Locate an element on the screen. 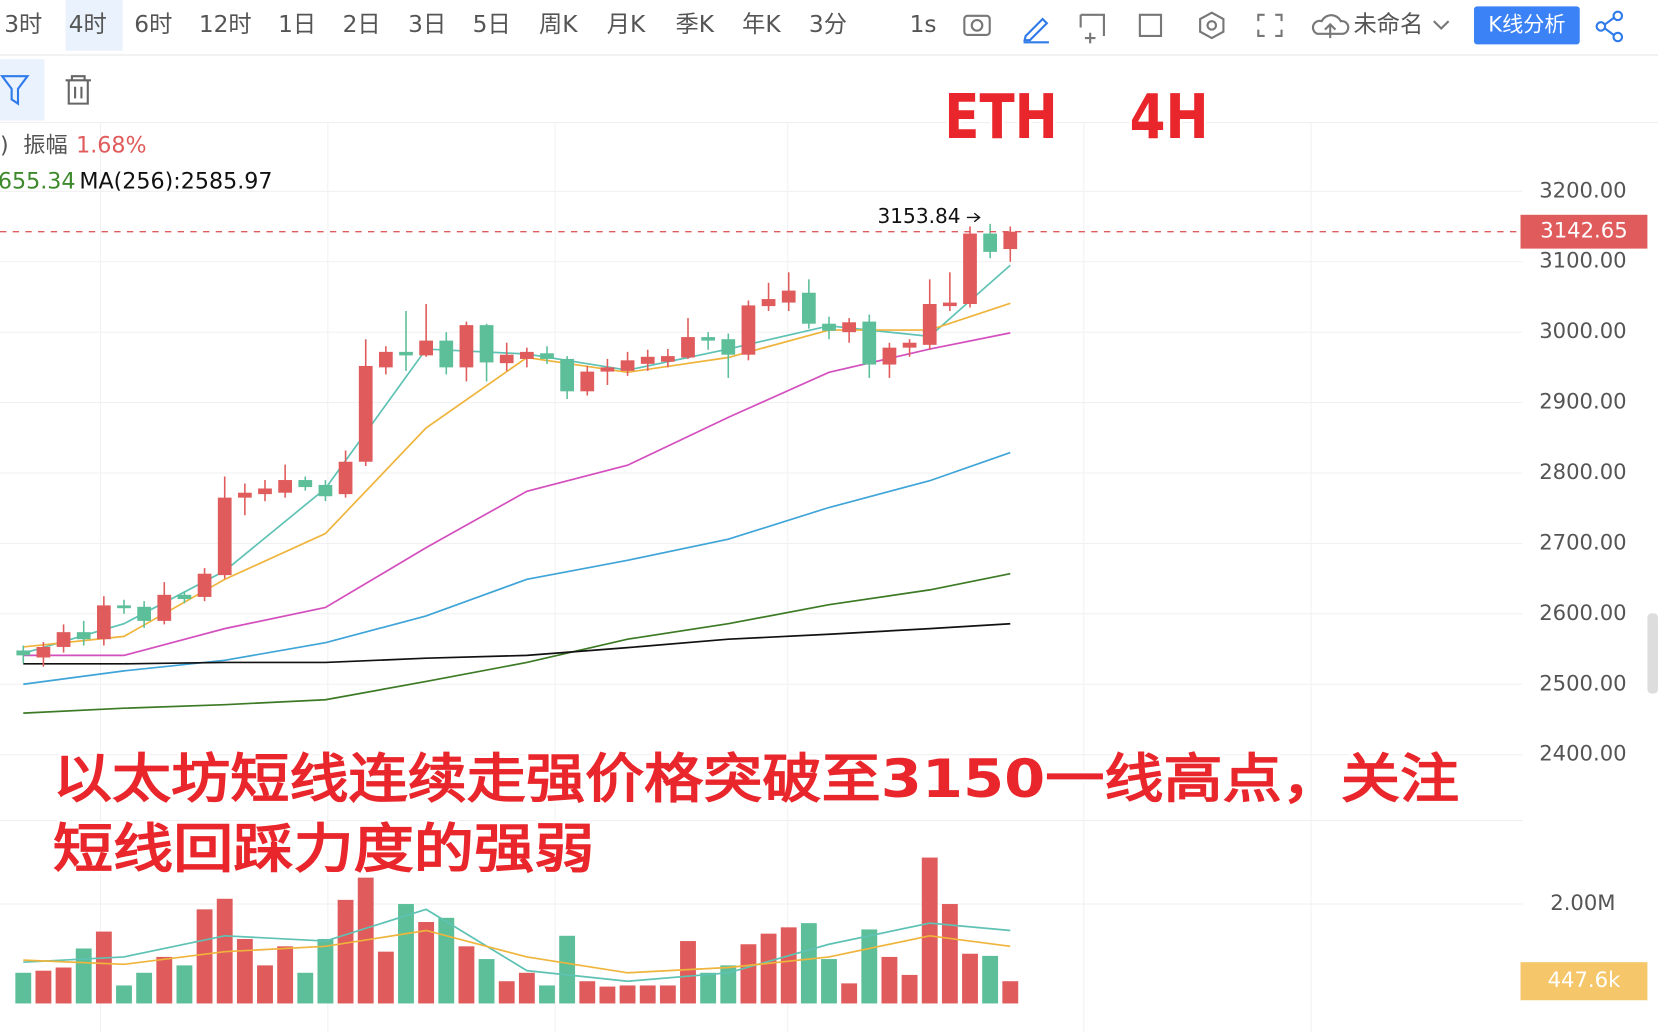 The height and width of the screenshot is (1032, 1658). high-arrow is located at coordinates (973, 217).